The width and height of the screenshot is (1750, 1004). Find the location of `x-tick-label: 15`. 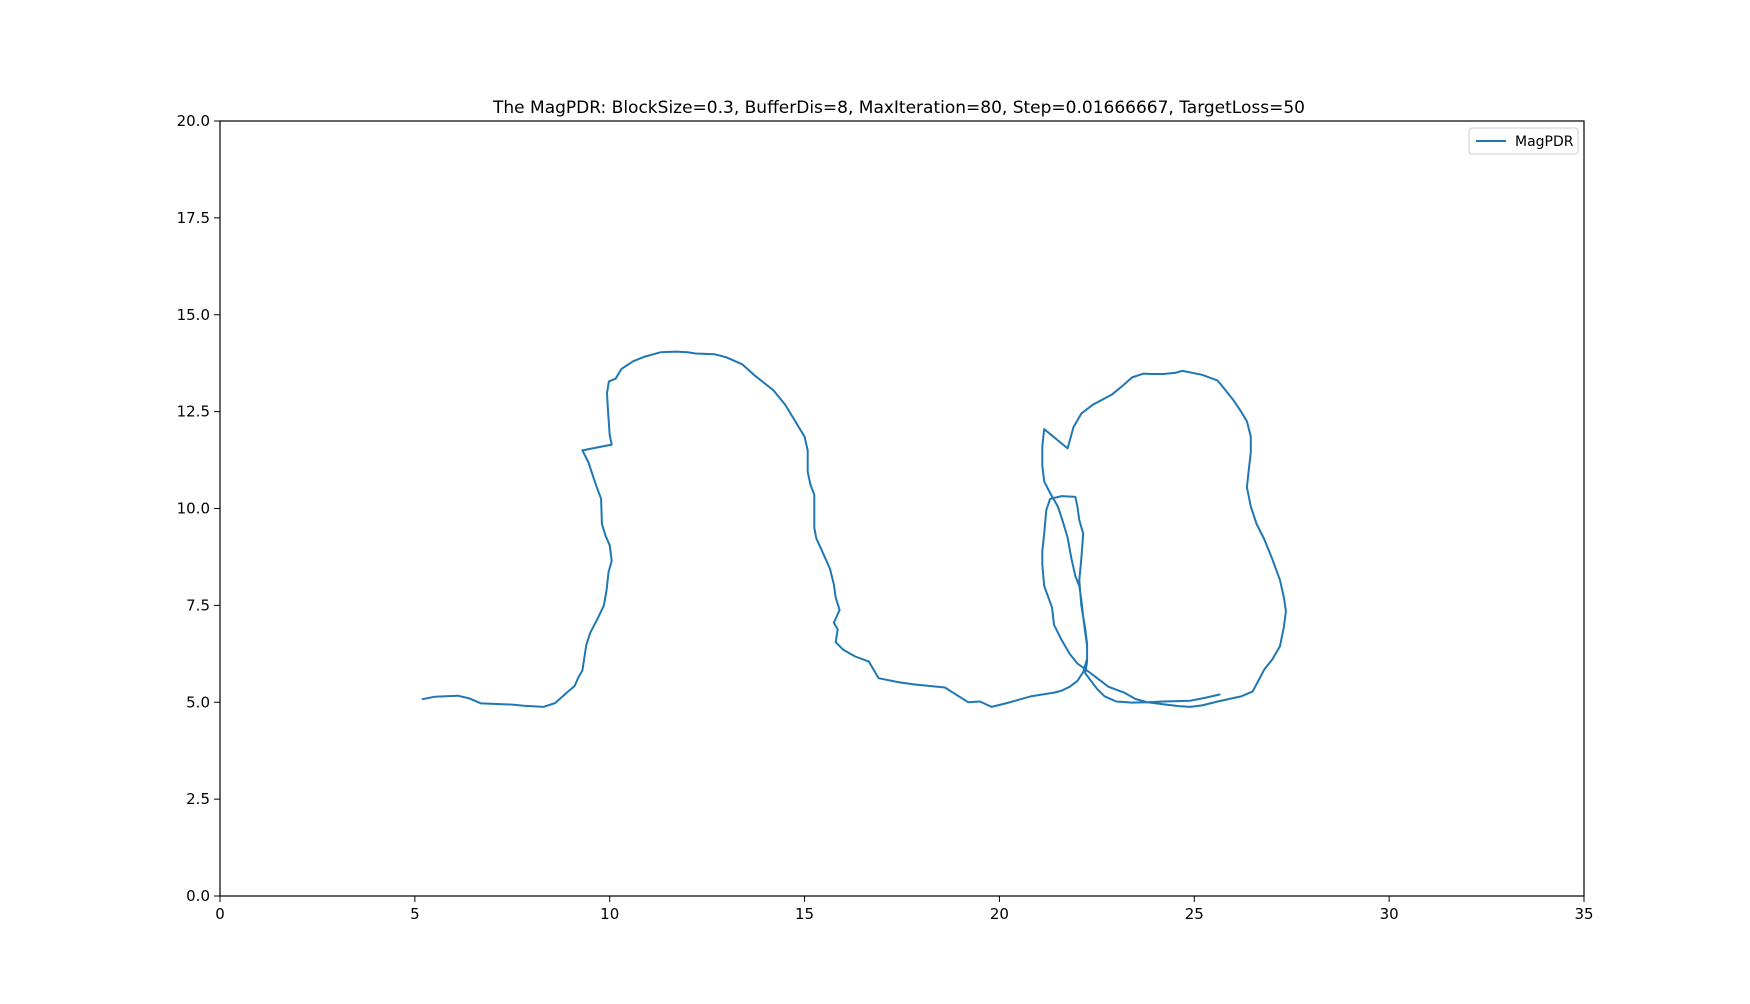

x-tick-label: 15 is located at coordinates (804, 914).